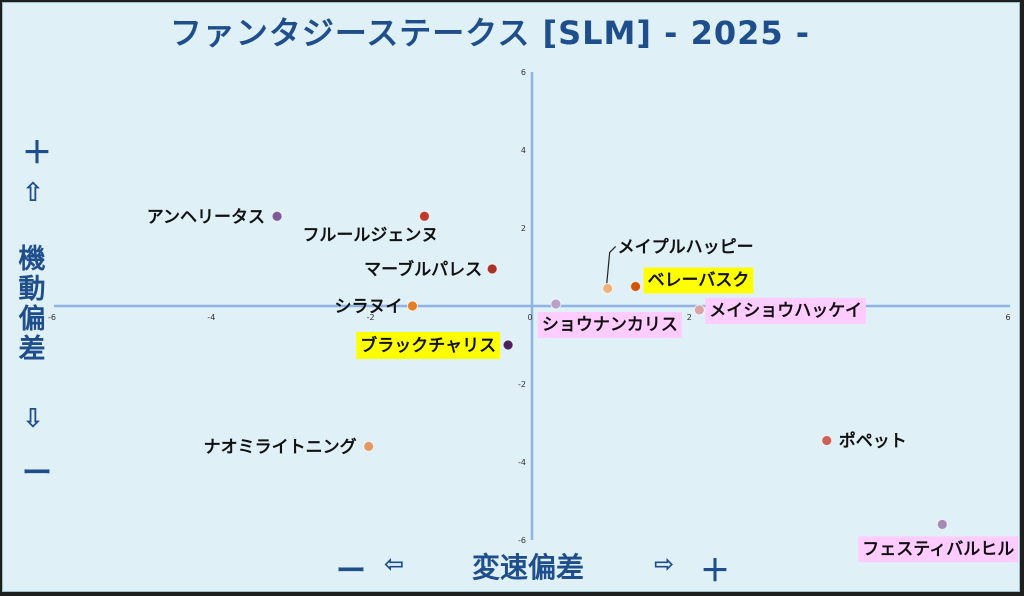 Image resolution: width=1024 pixels, height=596 pixels. Describe the element at coordinates (611, 265) in the screenshot. I see `leader-line` at that location.